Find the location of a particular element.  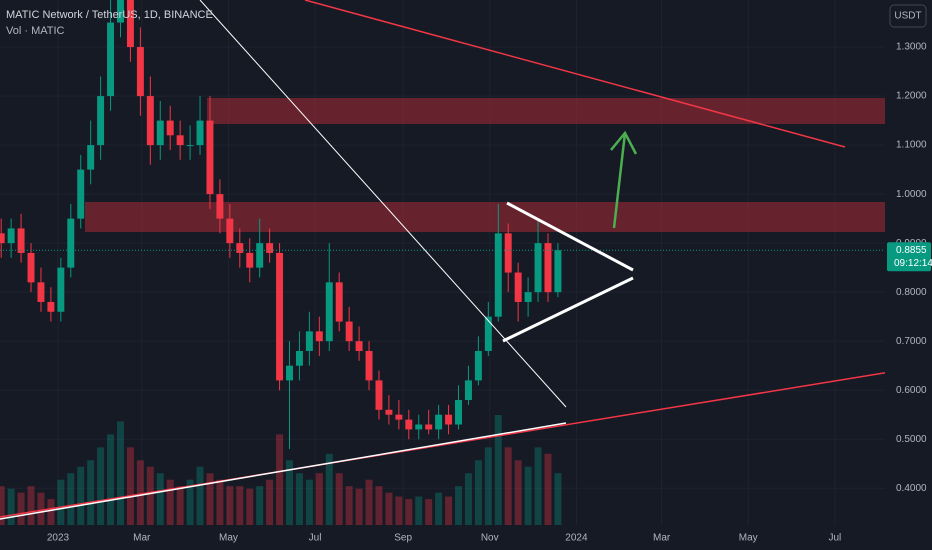

y-tick-label: 0.4000 is located at coordinates (911, 488).